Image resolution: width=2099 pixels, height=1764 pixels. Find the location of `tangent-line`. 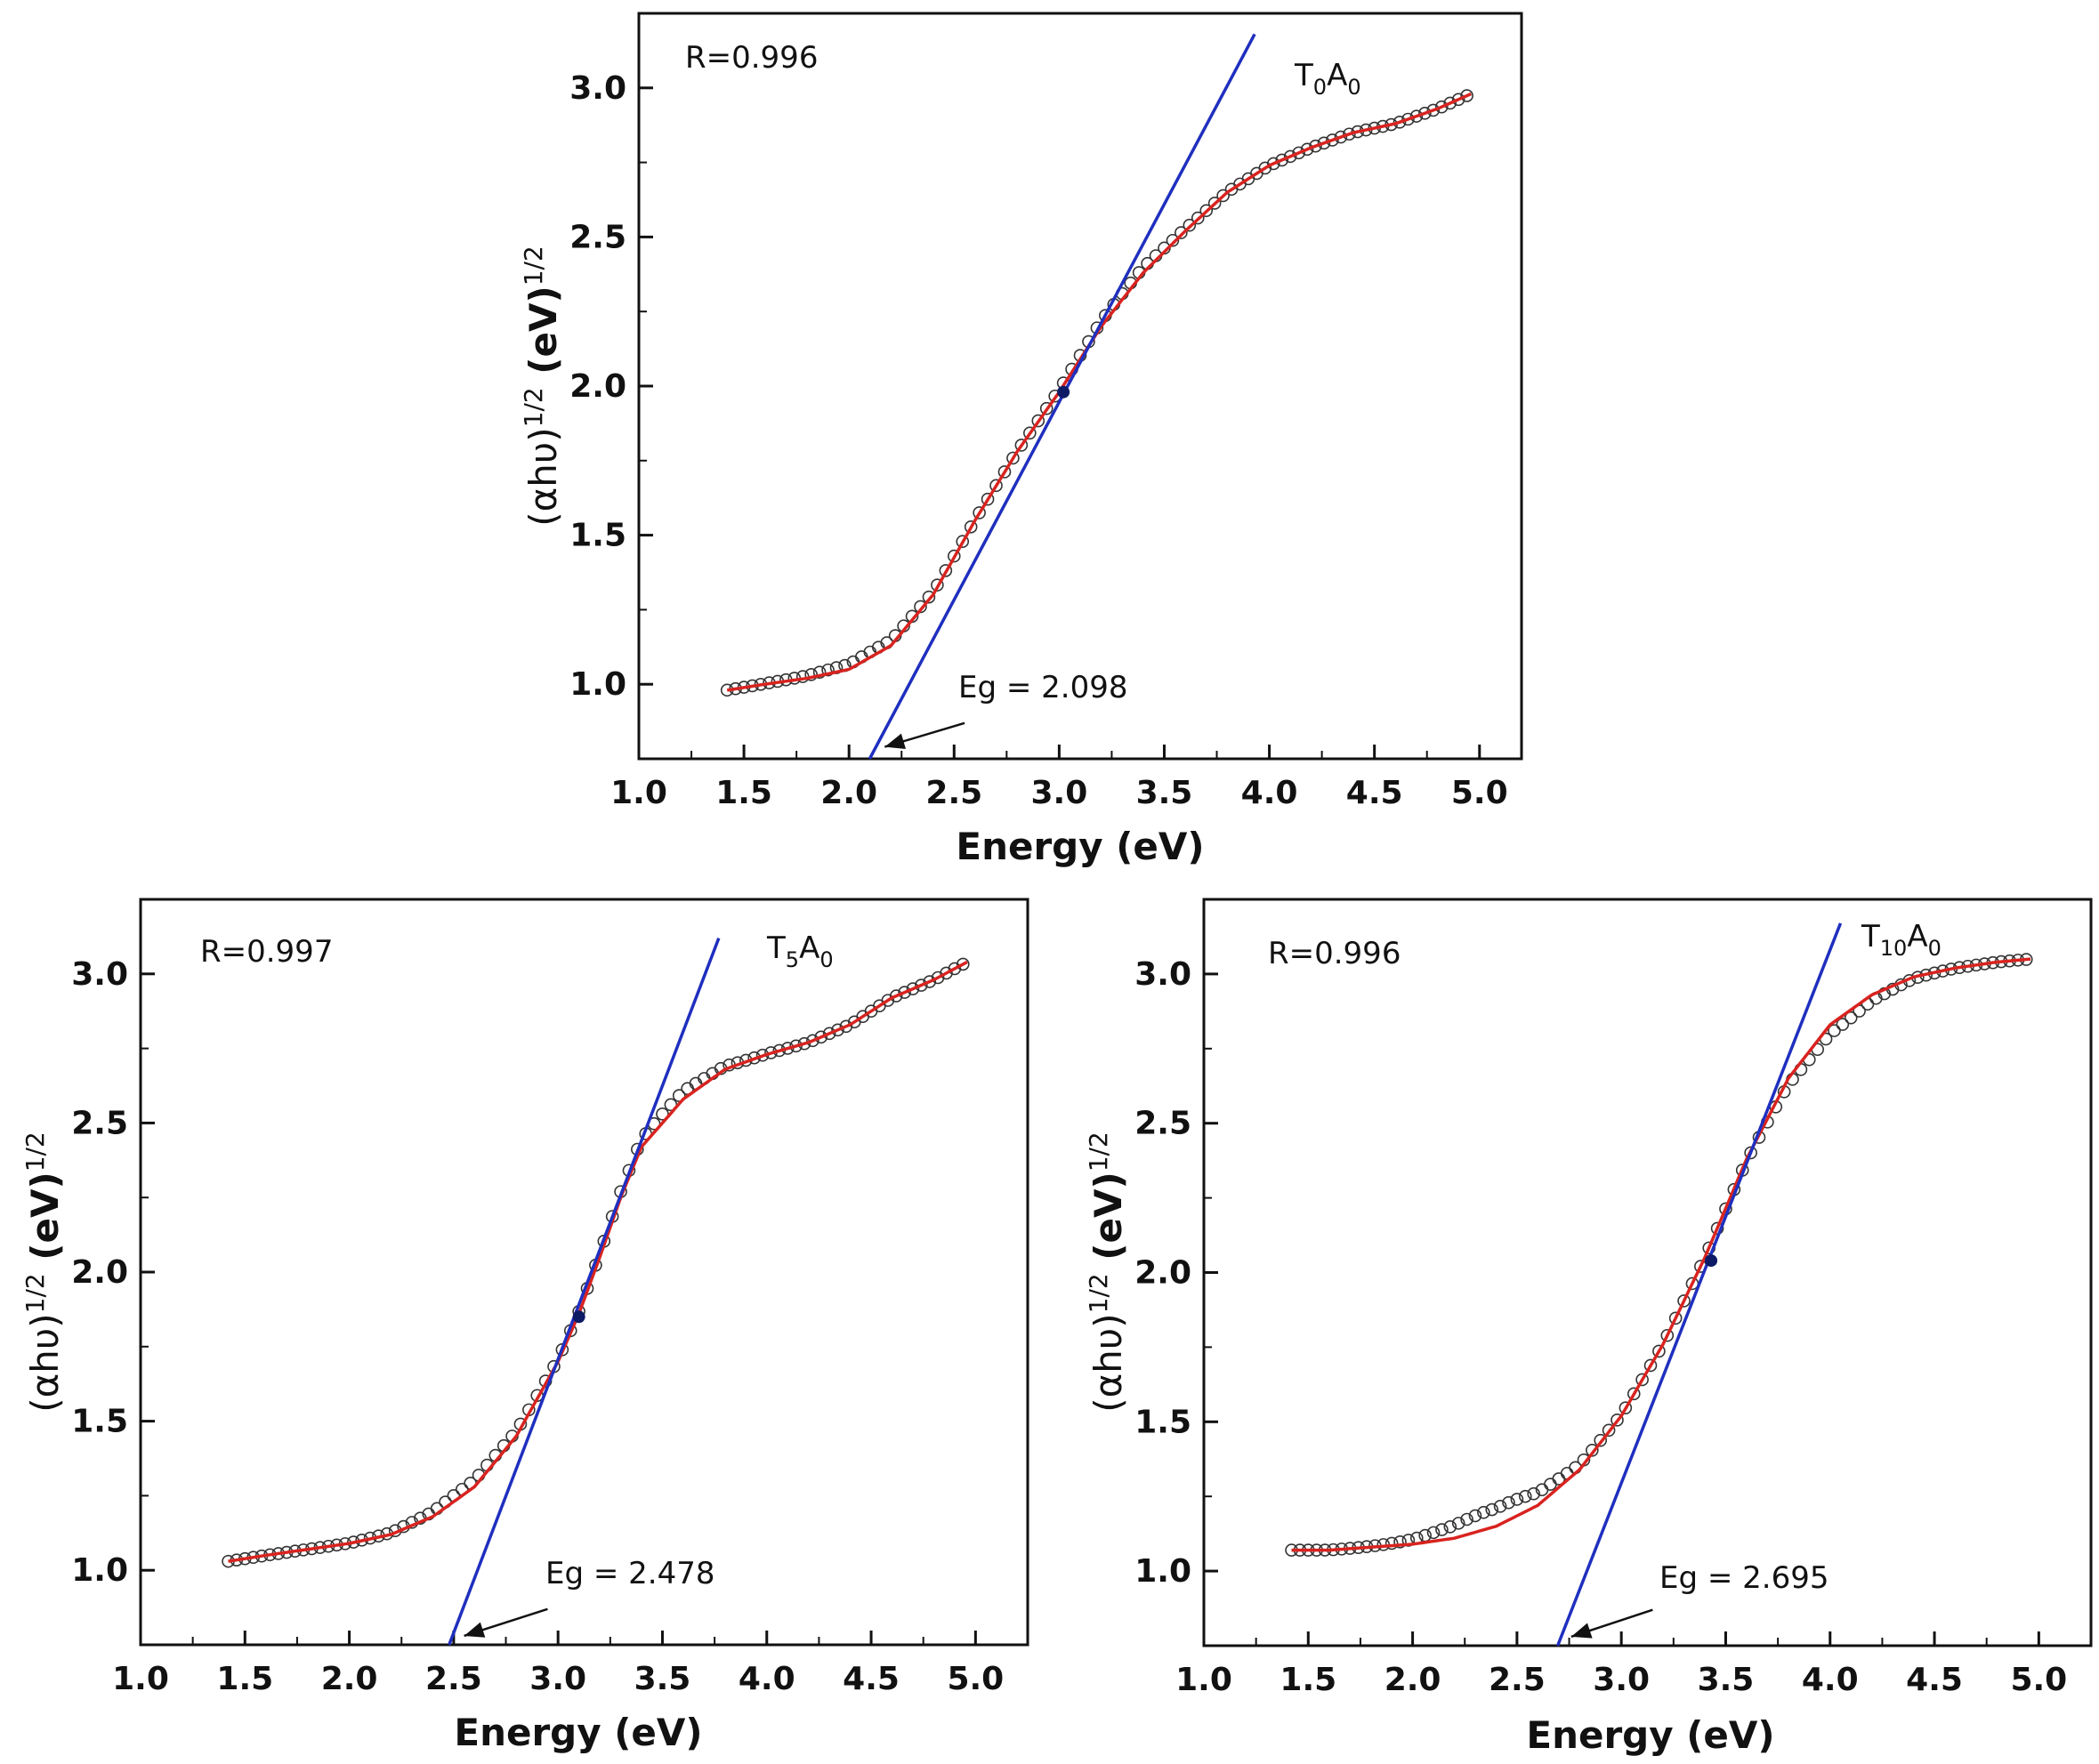

tangent-line is located at coordinates (1699, 1284).